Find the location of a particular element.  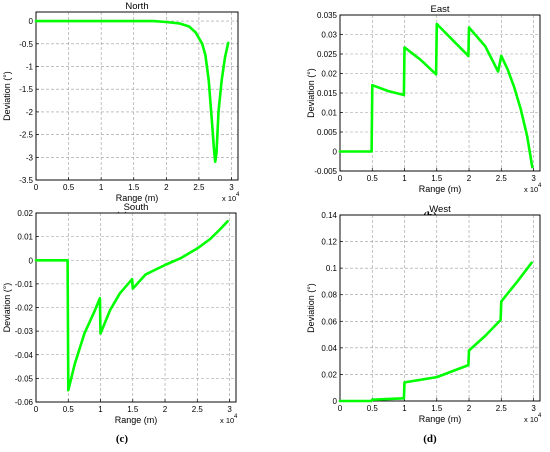

chart-title: South is located at coordinates (136, 207).